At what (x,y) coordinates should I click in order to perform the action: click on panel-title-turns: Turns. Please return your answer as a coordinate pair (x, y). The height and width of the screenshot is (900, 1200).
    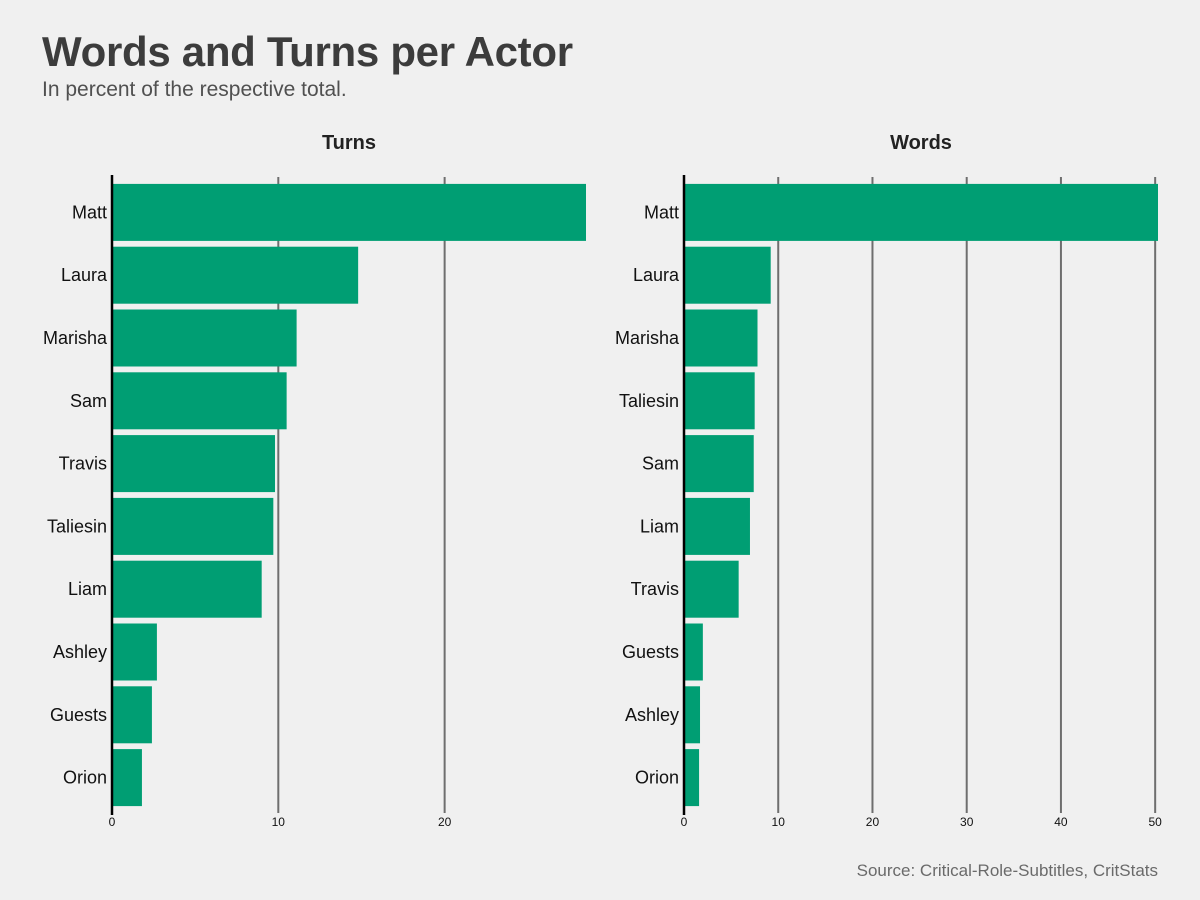
    Looking at the image, I should click on (349, 143).